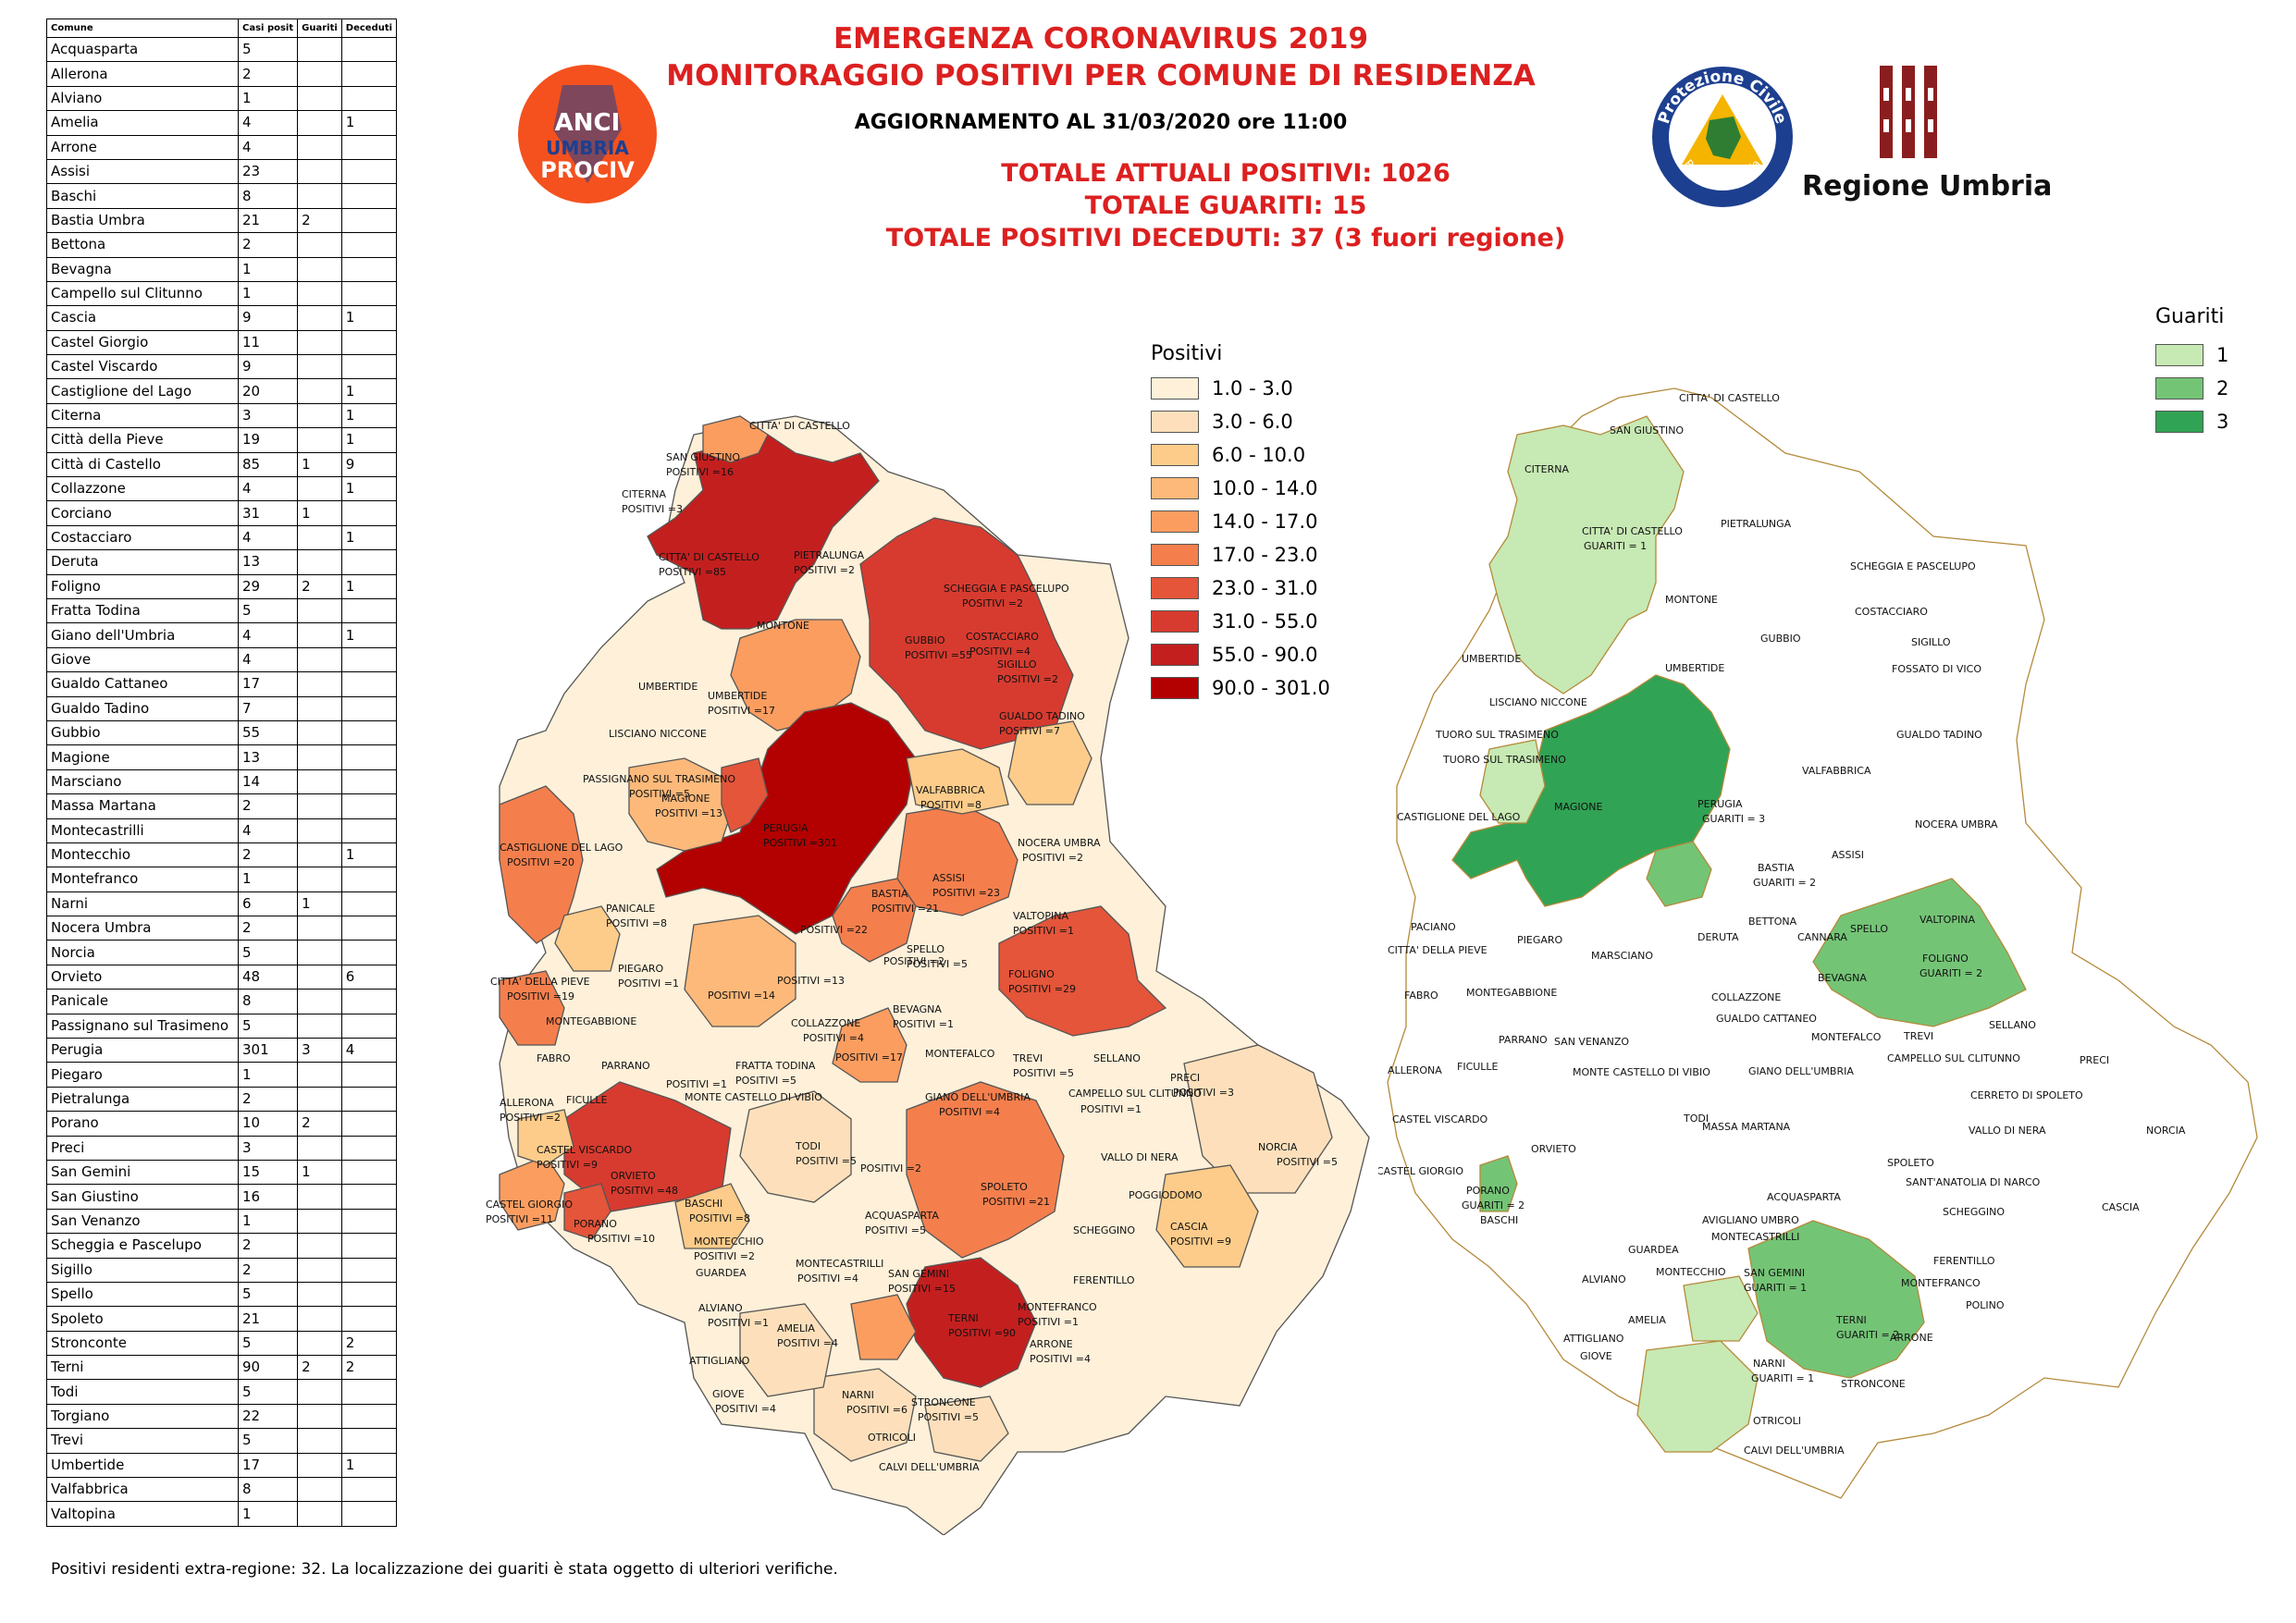  Describe the element at coordinates (763, 532) in the screenshot. I see `area-citta-di-castello` at that location.